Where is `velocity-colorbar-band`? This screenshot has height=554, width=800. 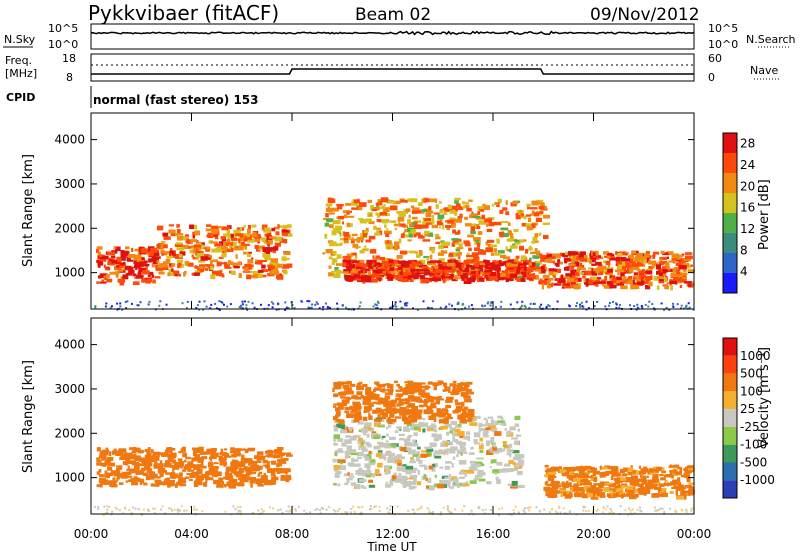 velocity-colorbar-band is located at coordinates (730, 347).